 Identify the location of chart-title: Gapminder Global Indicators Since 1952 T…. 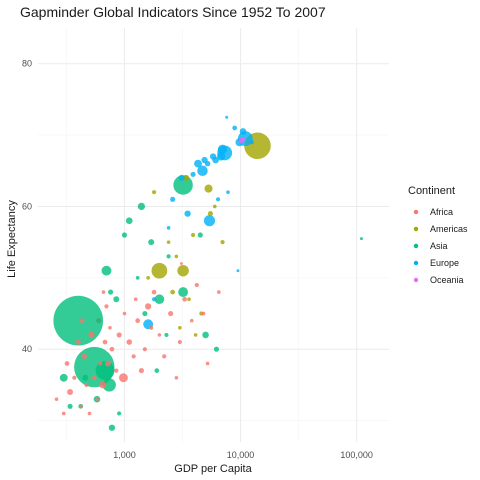
(173, 12).